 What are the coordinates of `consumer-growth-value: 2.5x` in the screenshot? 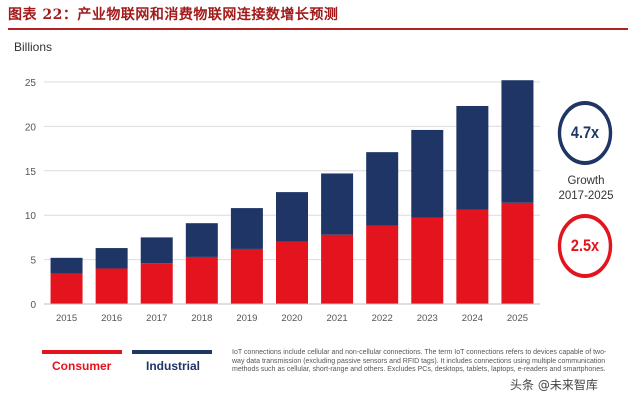 It's located at (585, 245).